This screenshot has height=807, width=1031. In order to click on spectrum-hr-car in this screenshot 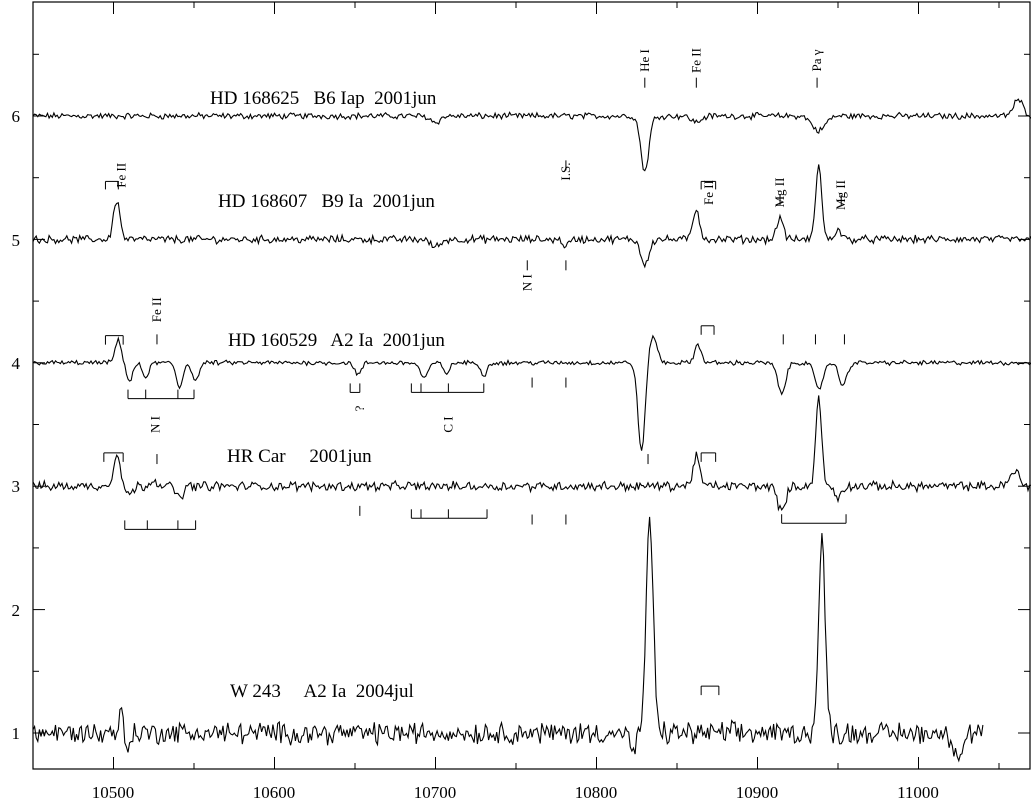, I will do `click(531, 453)`.